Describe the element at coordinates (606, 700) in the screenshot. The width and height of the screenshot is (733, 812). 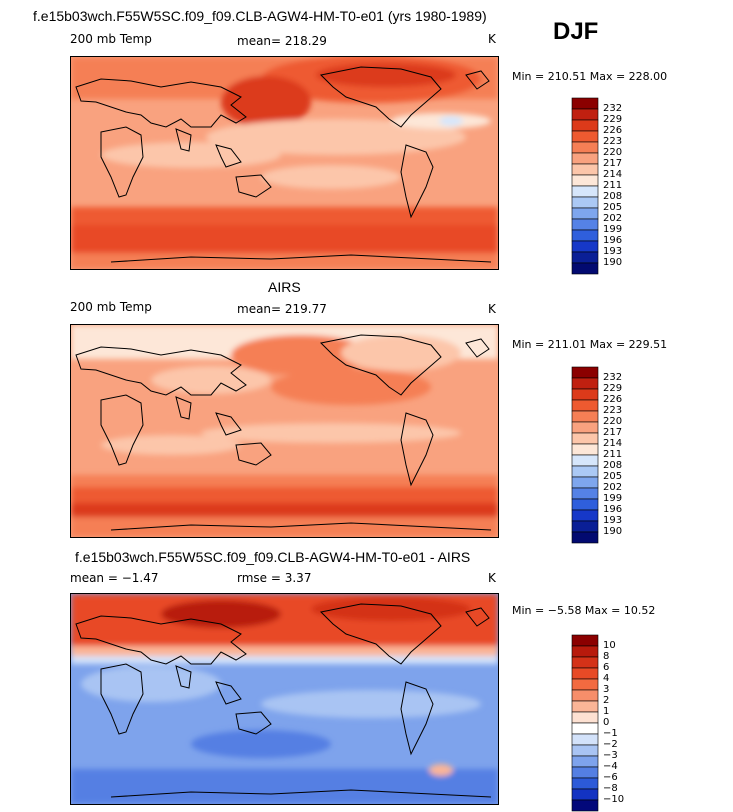
I see `colorbar-tick-label: 2` at that location.